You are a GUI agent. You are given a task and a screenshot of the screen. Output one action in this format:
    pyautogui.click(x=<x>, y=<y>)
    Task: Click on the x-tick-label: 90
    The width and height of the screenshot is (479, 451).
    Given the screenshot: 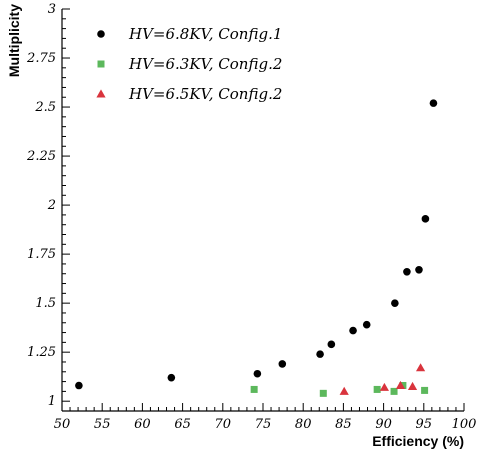 What is the action you would take?
    pyautogui.click(x=383, y=424)
    